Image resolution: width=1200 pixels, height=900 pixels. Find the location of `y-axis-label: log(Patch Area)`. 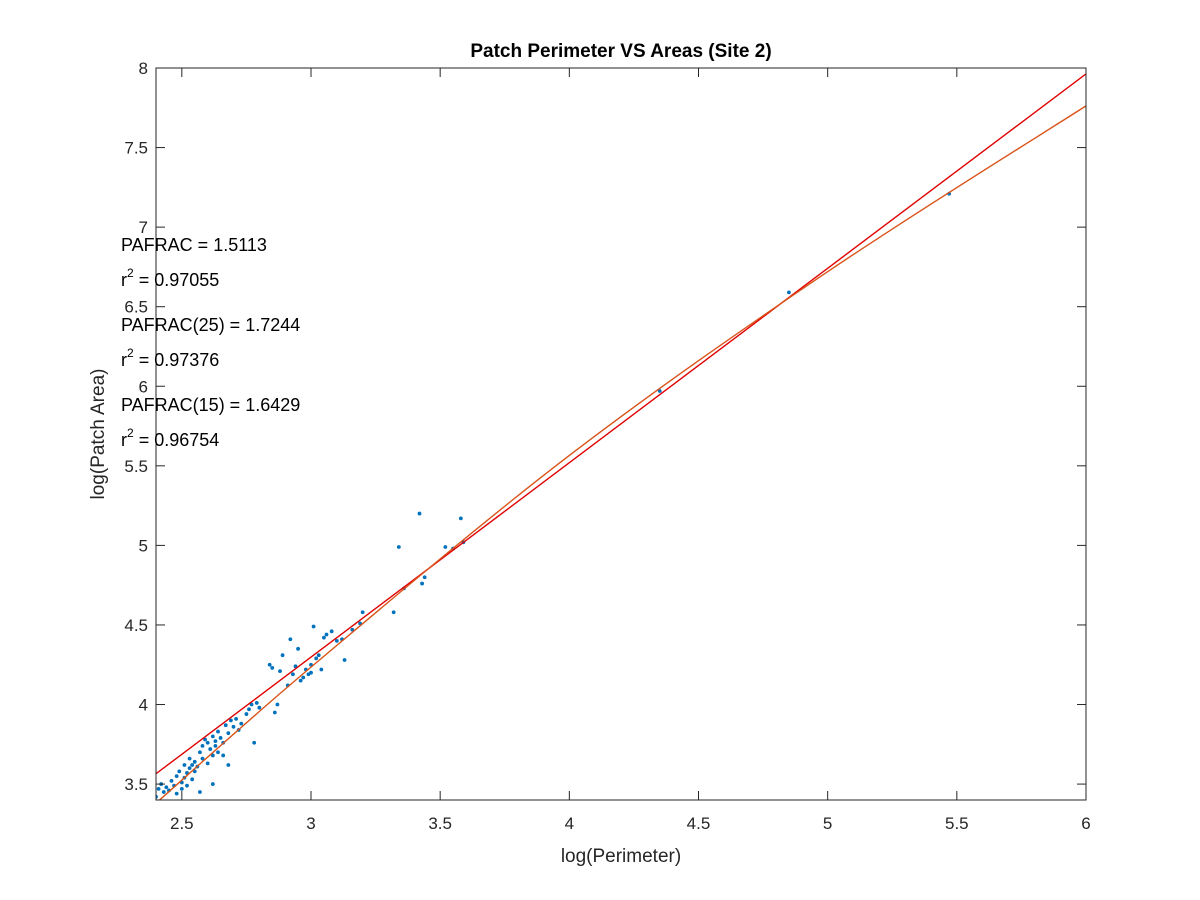

y-axis-label: log(Patch Area) is located at coordinates (98, 434).